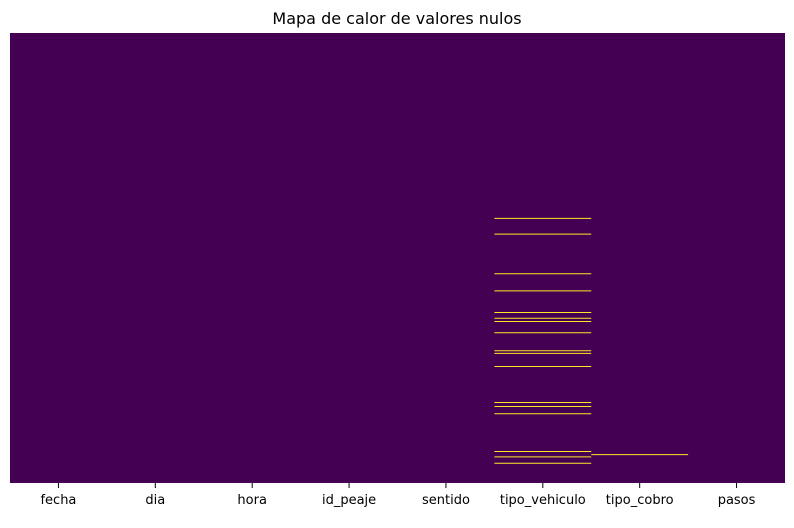 The width and height of the screenshot is (794, 528). I want to click on x-tick-label-id-peaje: id_peaje, so click(349, 500).